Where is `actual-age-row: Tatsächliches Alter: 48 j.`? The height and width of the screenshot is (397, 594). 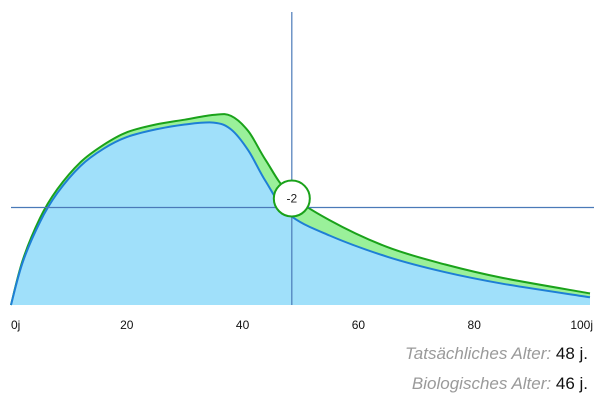 actual-age-row: Tatsächliches Alter: 48 j. is located at coordinates (496, 354).